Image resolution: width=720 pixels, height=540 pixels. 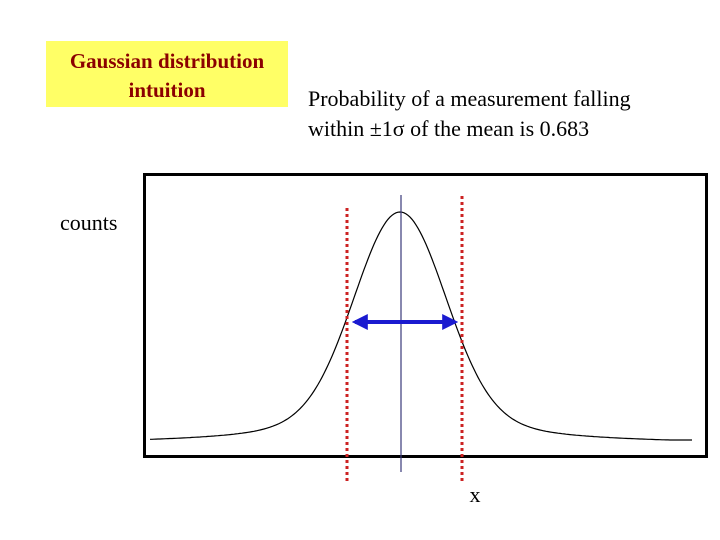 What do you see at coordinates (166, 90) in the screenshot?
I see `title-line: intuition` at bounding box center [166, 90].